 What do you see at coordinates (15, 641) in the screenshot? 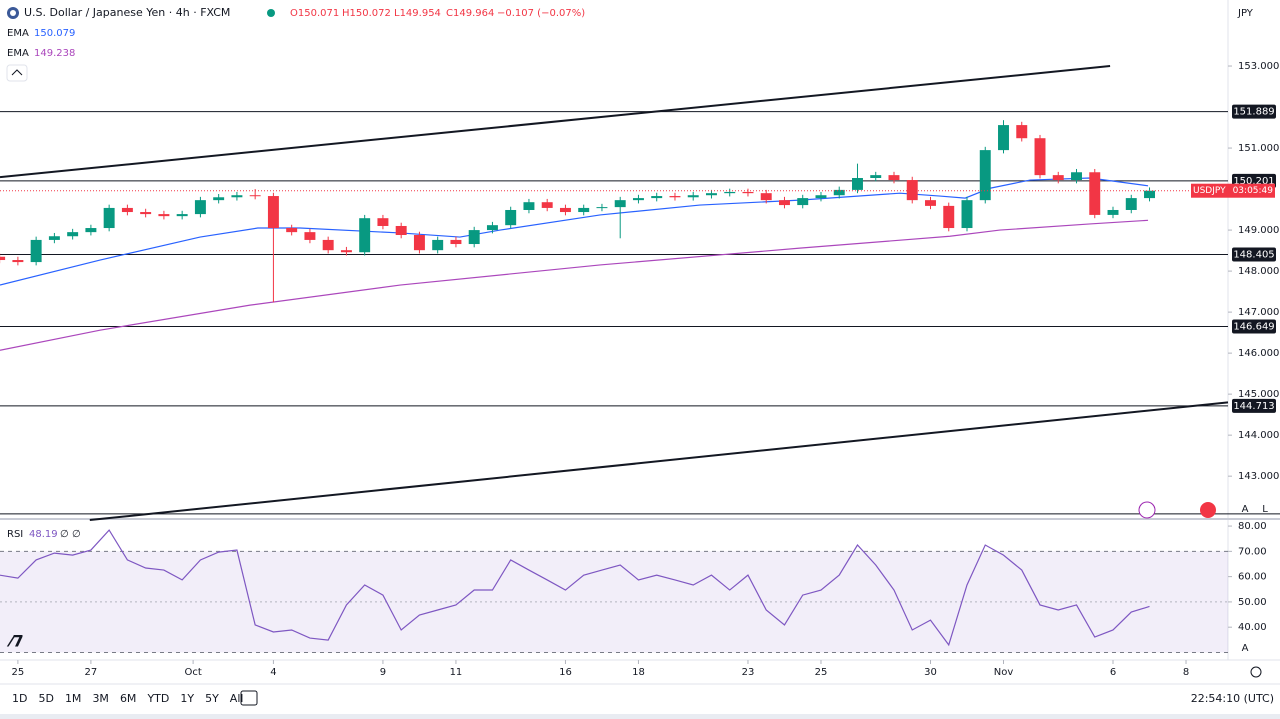
I see `logo: ⁄7` at bounding box center [15, 641].